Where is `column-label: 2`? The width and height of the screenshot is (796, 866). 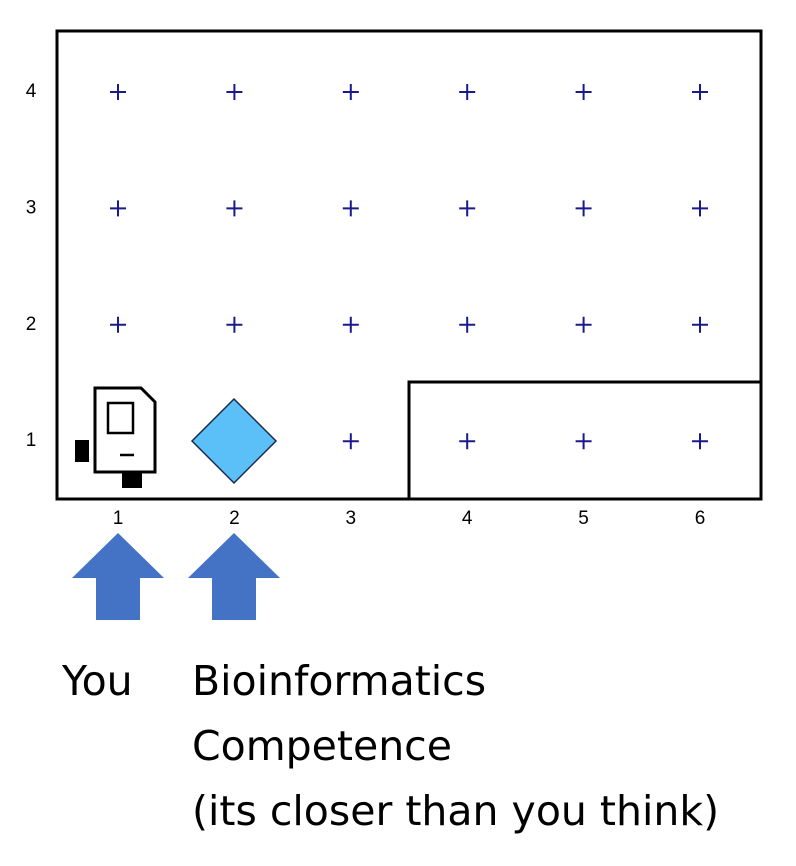 column-label: 2 is located at coordinates (234, 518).